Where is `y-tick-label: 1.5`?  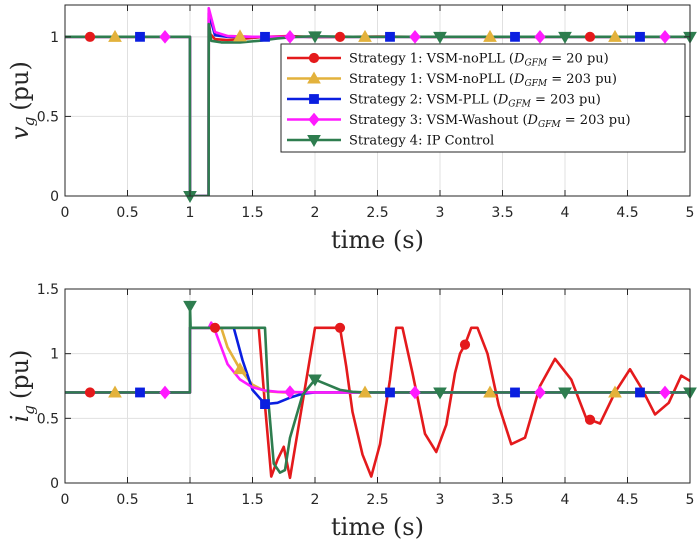
y-tick-label: 1.5 is located at coordinates (48, 290).